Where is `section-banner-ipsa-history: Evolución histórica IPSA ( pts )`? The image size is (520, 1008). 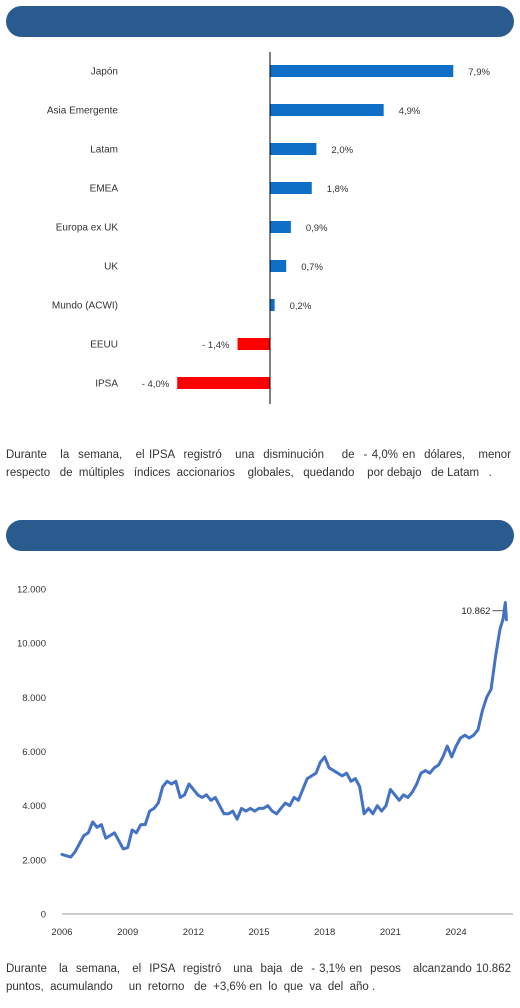
section-banner-ipsa-history: Evolución histórica IPSA ( pts ) is located at coordinates (260, 547).